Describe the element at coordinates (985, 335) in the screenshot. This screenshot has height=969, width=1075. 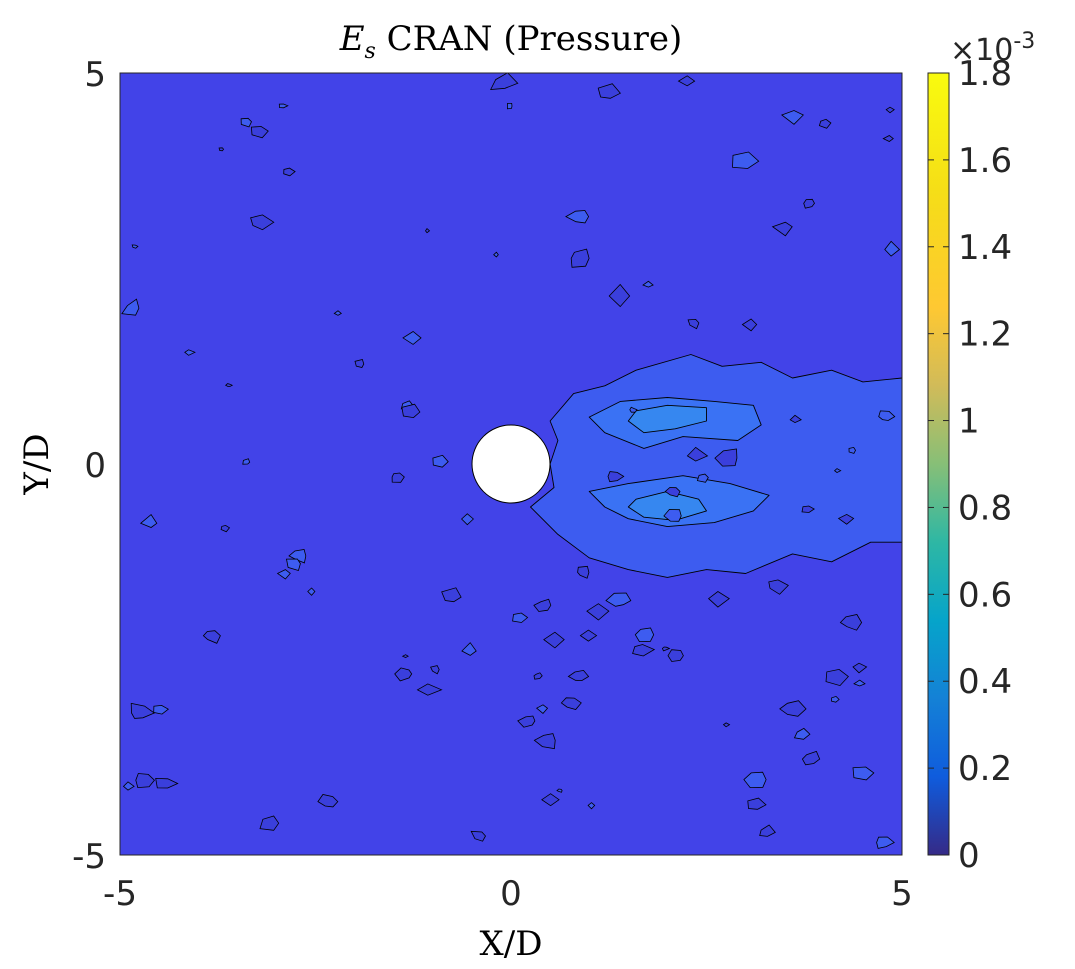
I see `colorbar-tick-label: 1.2` at that location.